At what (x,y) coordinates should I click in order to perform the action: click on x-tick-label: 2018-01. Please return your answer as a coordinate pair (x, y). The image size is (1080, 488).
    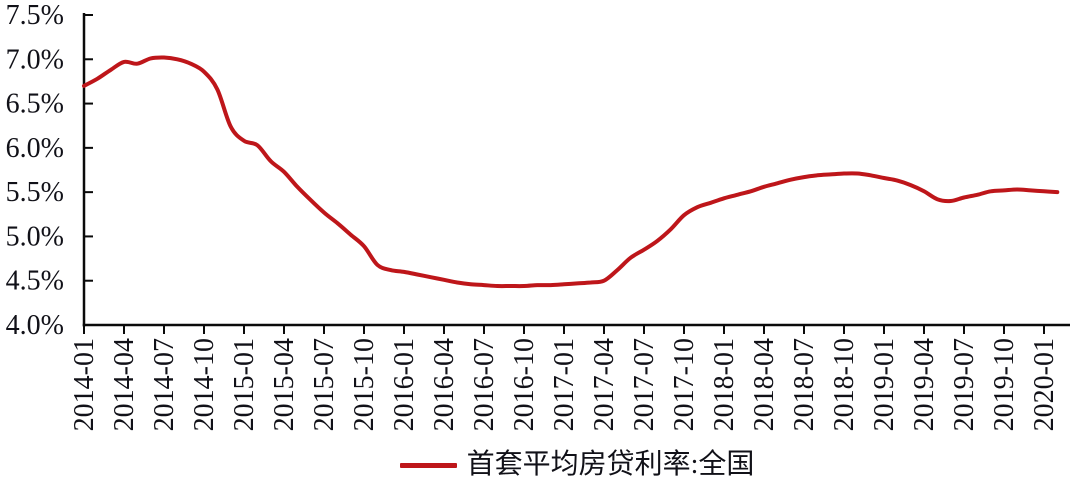
    Looking at the image, I should click on (724, 384).